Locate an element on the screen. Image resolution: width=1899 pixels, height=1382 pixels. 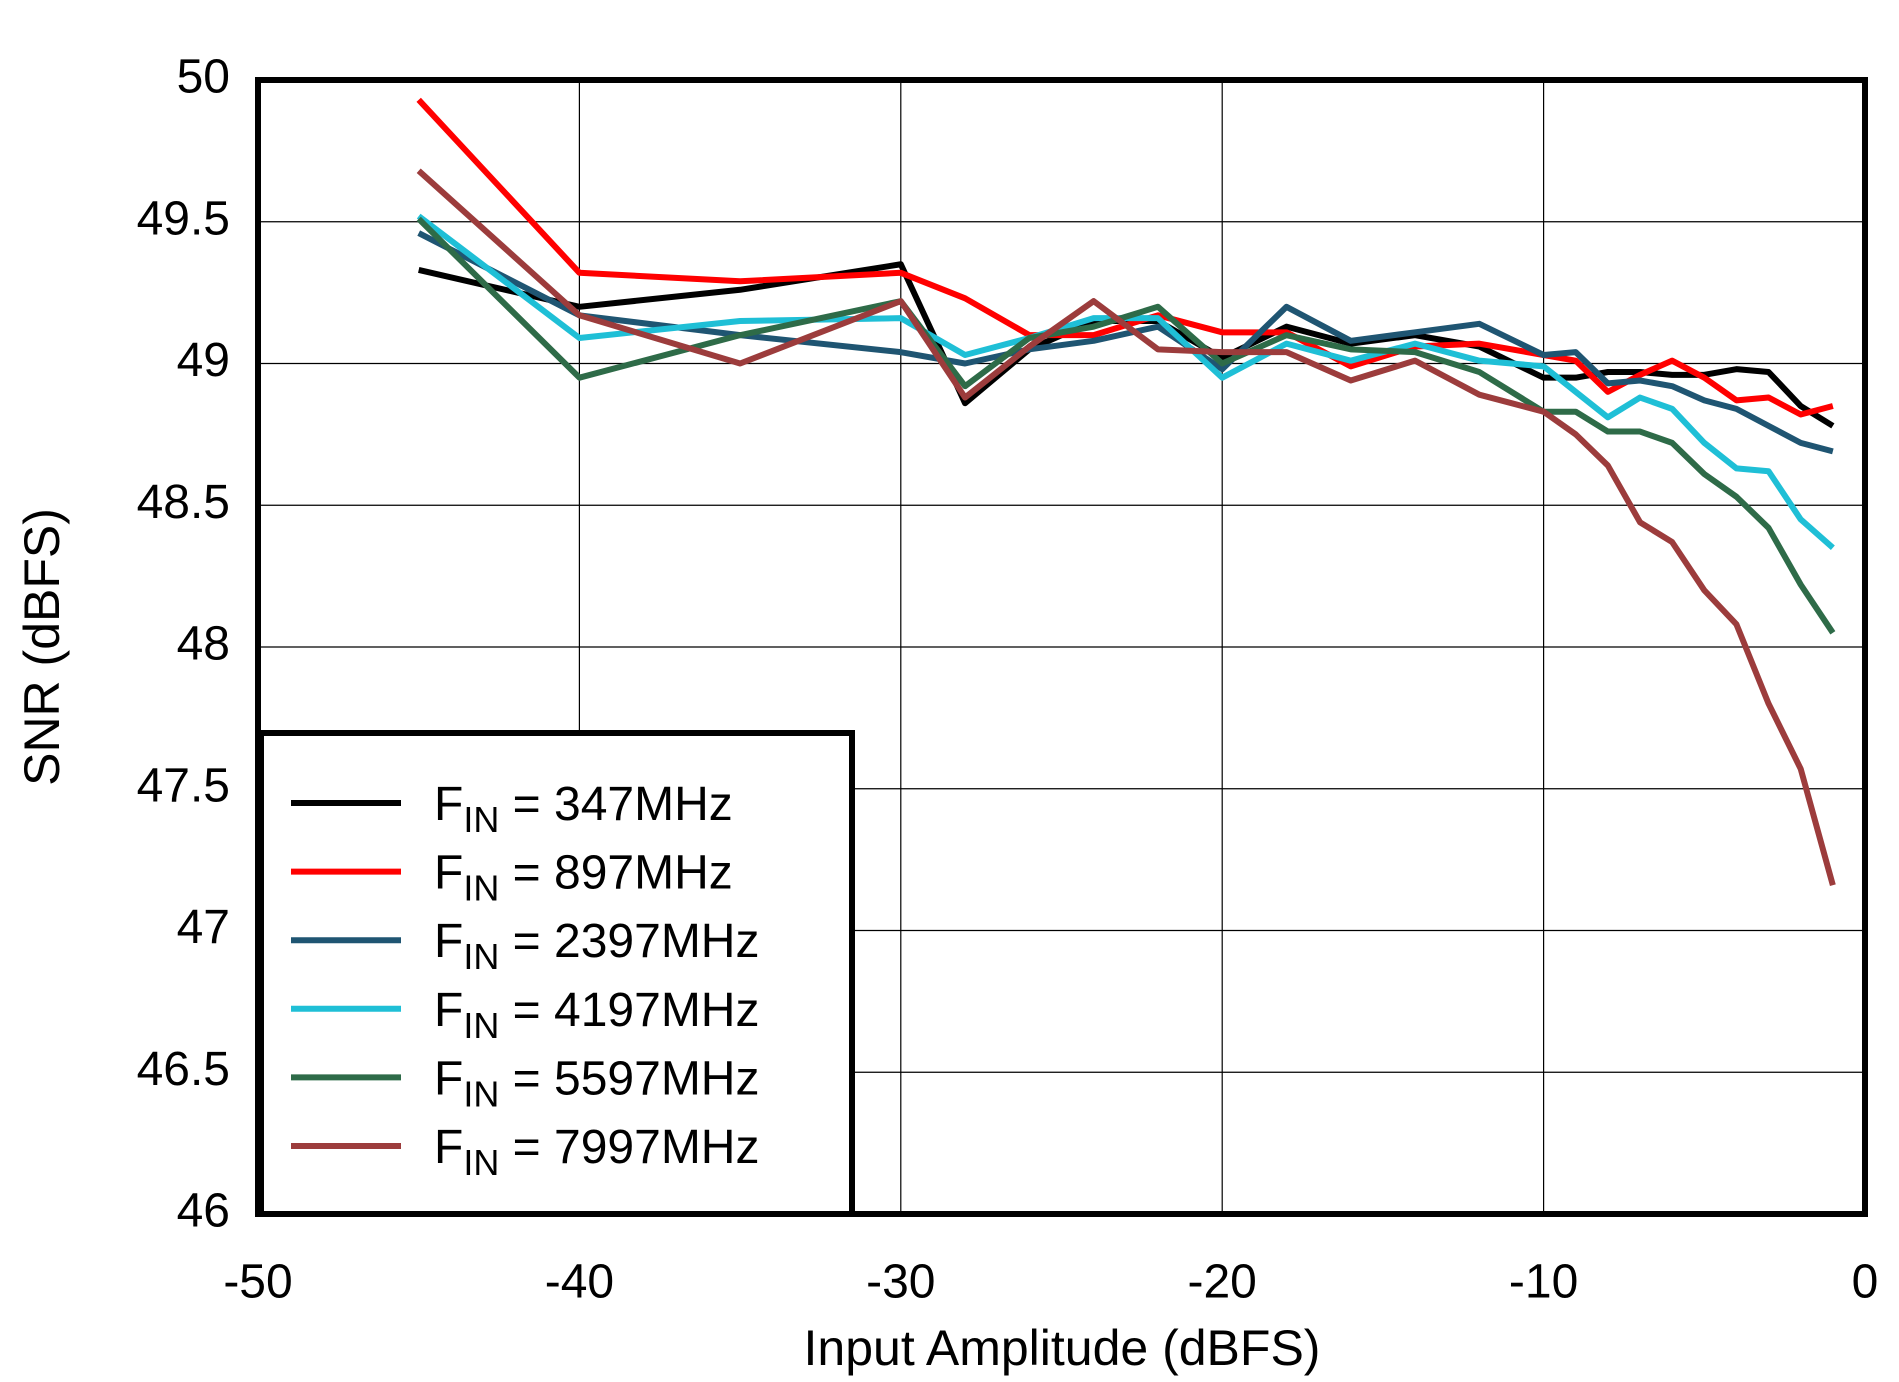
x-tick-label: -20 is located at coordinates (1222, 1282).